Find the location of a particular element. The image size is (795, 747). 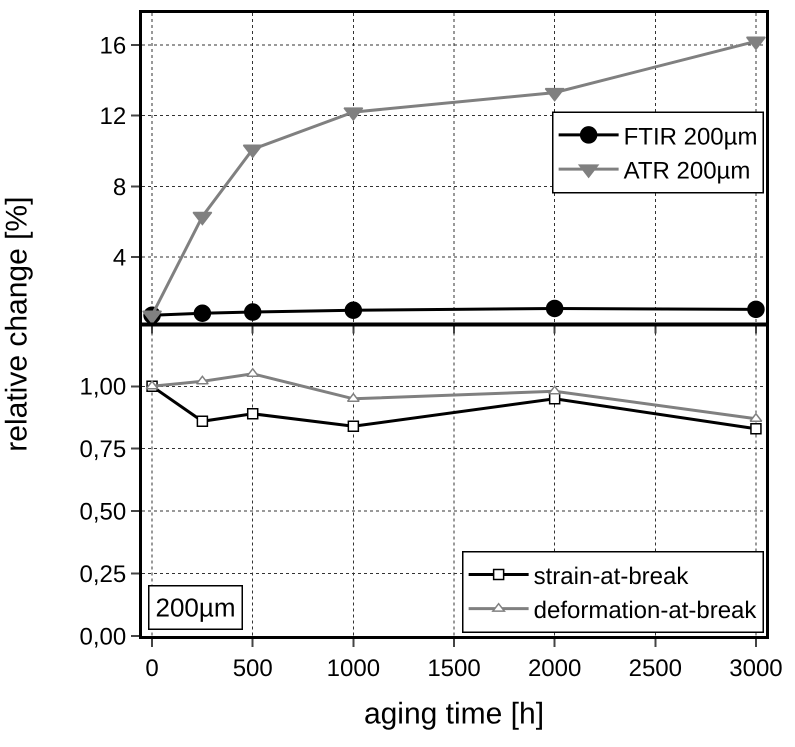

x-tick-label: 0 is located at coordinates (152, 668).